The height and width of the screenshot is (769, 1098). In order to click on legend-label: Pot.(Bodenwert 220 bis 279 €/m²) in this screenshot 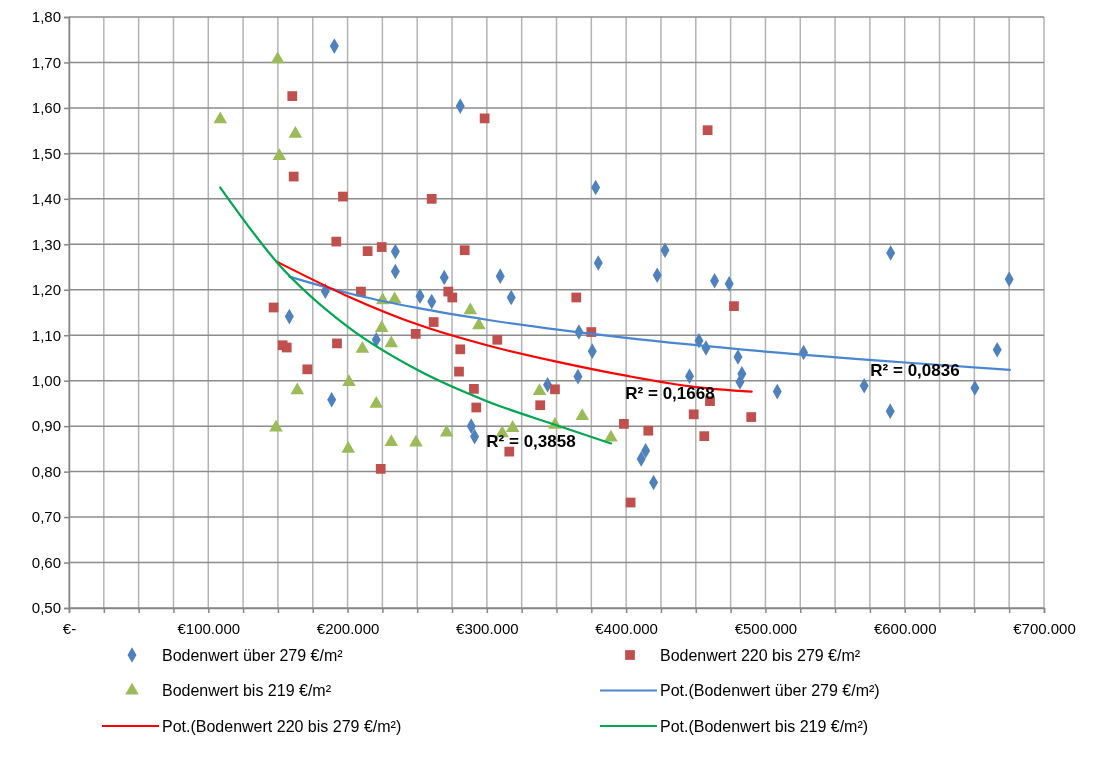, I will do `click(282, 726)`.